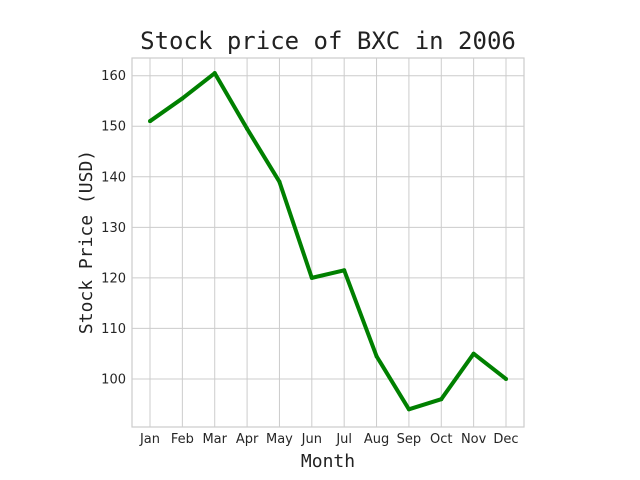 This screenshot has width=640, height=480. Describe the element at coordinates (113, 278) in the screenshot. I see `y-tick-label: 120` at that location.